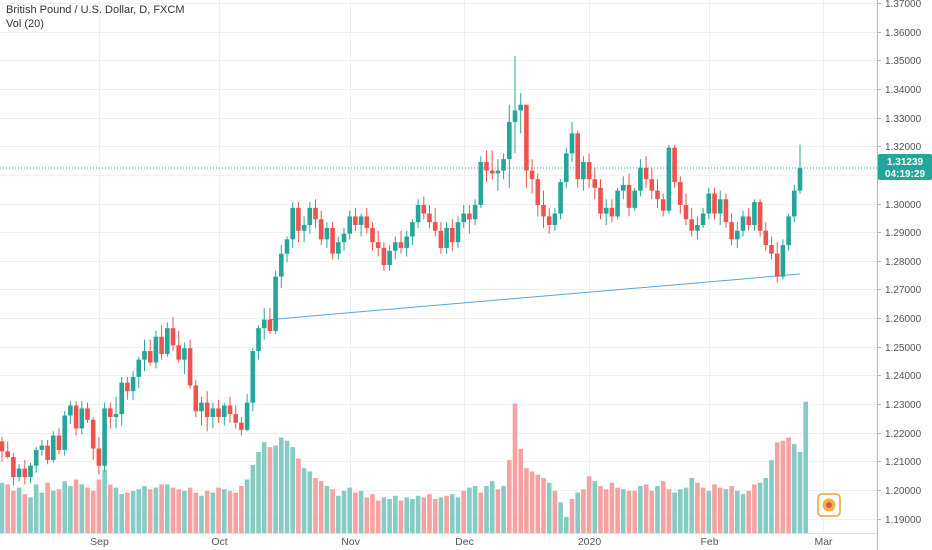 The height and width of the screenshot is (550, 932). What do you see at coordinates (903, 520) in the screenshot?
I see `price-tick-label: 1.19000` at bounding box center [903, 520].